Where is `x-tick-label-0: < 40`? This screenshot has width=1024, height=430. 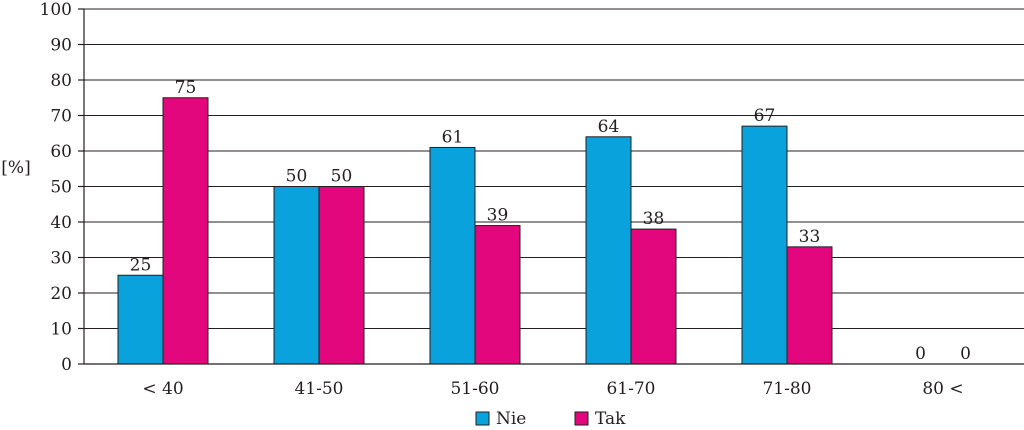
x-tick-label-0: < 40 is located at coordinates (162, 389).